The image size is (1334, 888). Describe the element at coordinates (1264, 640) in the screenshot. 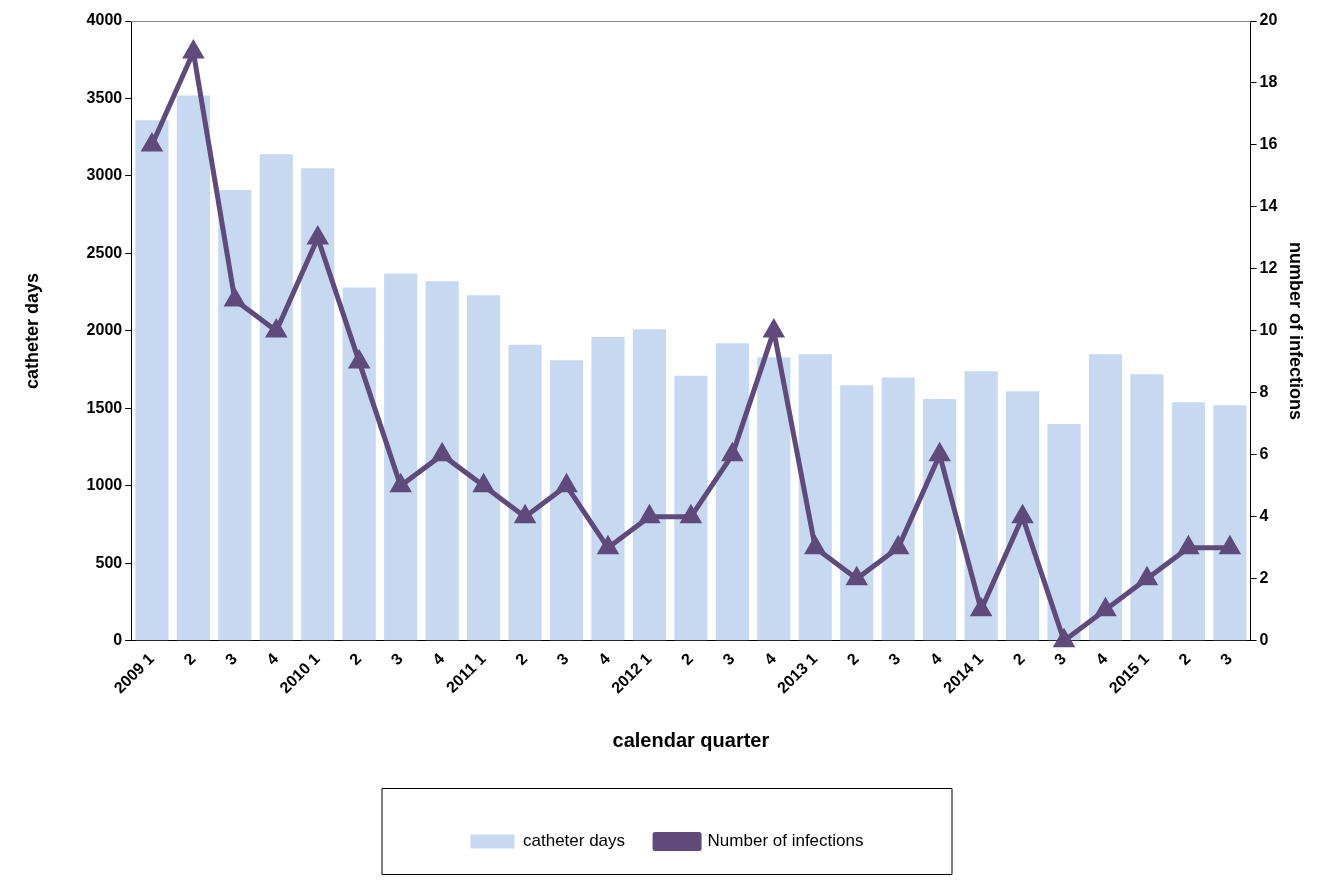

I see `y2-tick-label: 0` at that location.